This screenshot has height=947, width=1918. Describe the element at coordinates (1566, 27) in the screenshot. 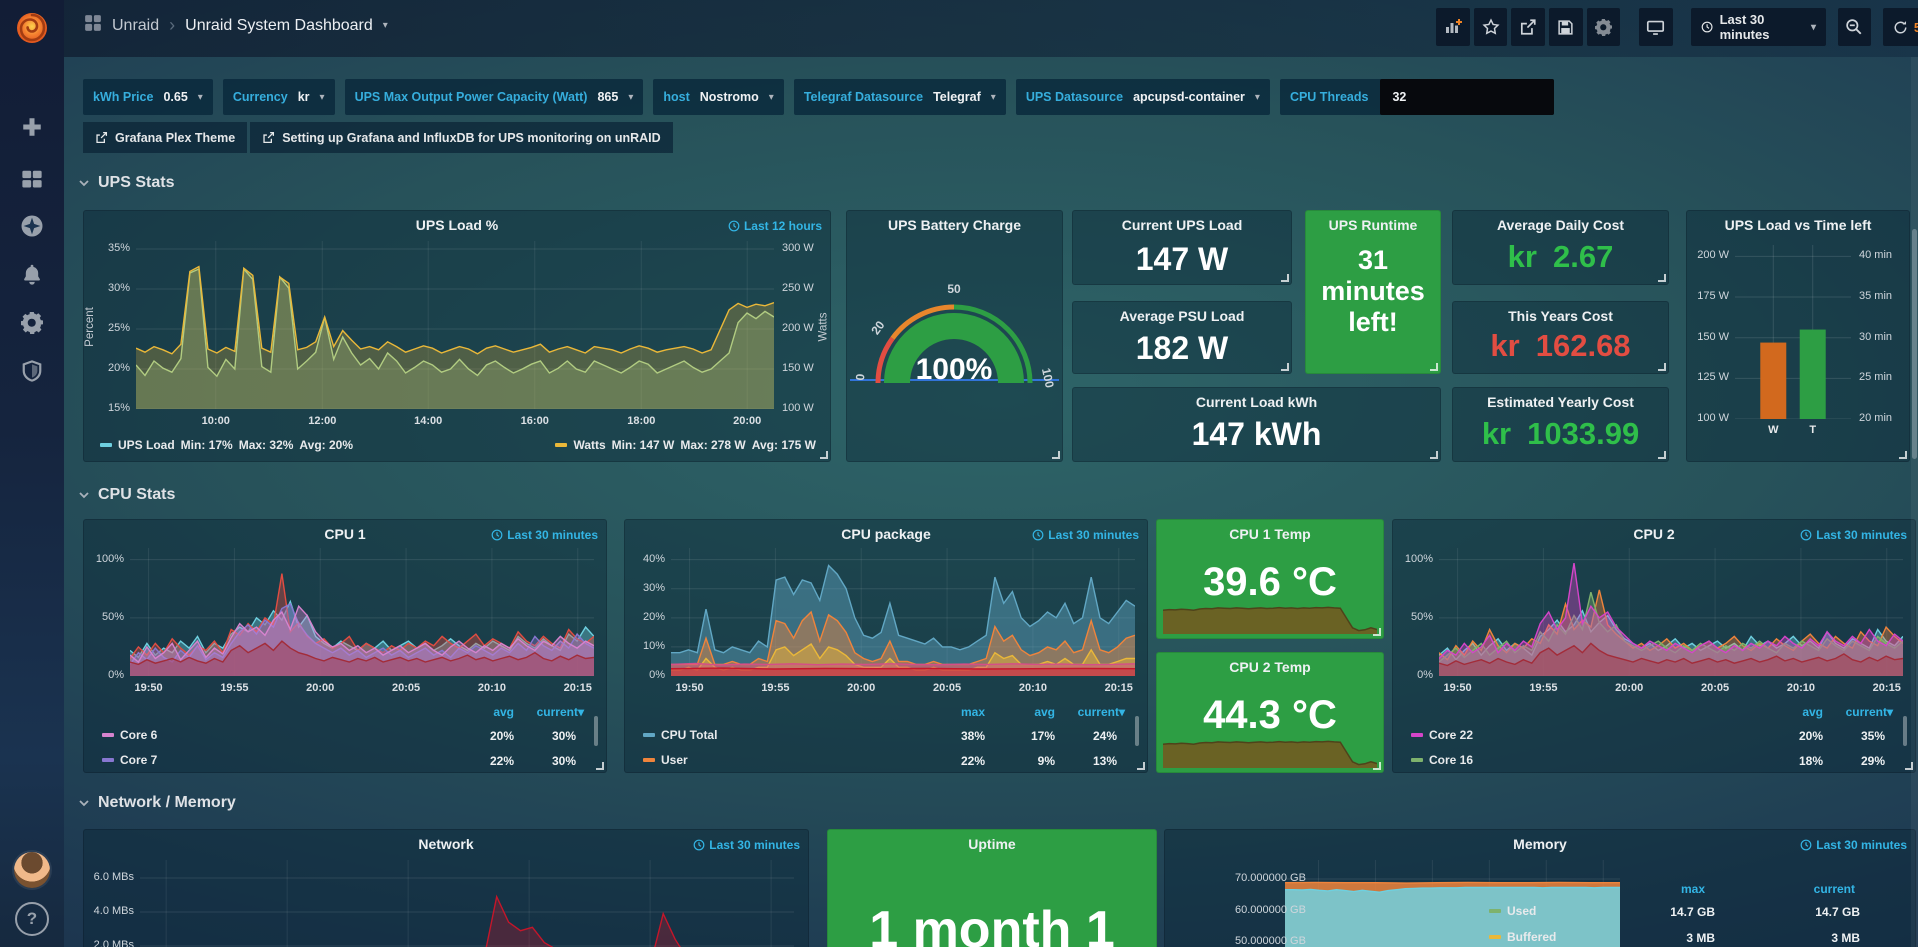

I see `save-button` at that location.